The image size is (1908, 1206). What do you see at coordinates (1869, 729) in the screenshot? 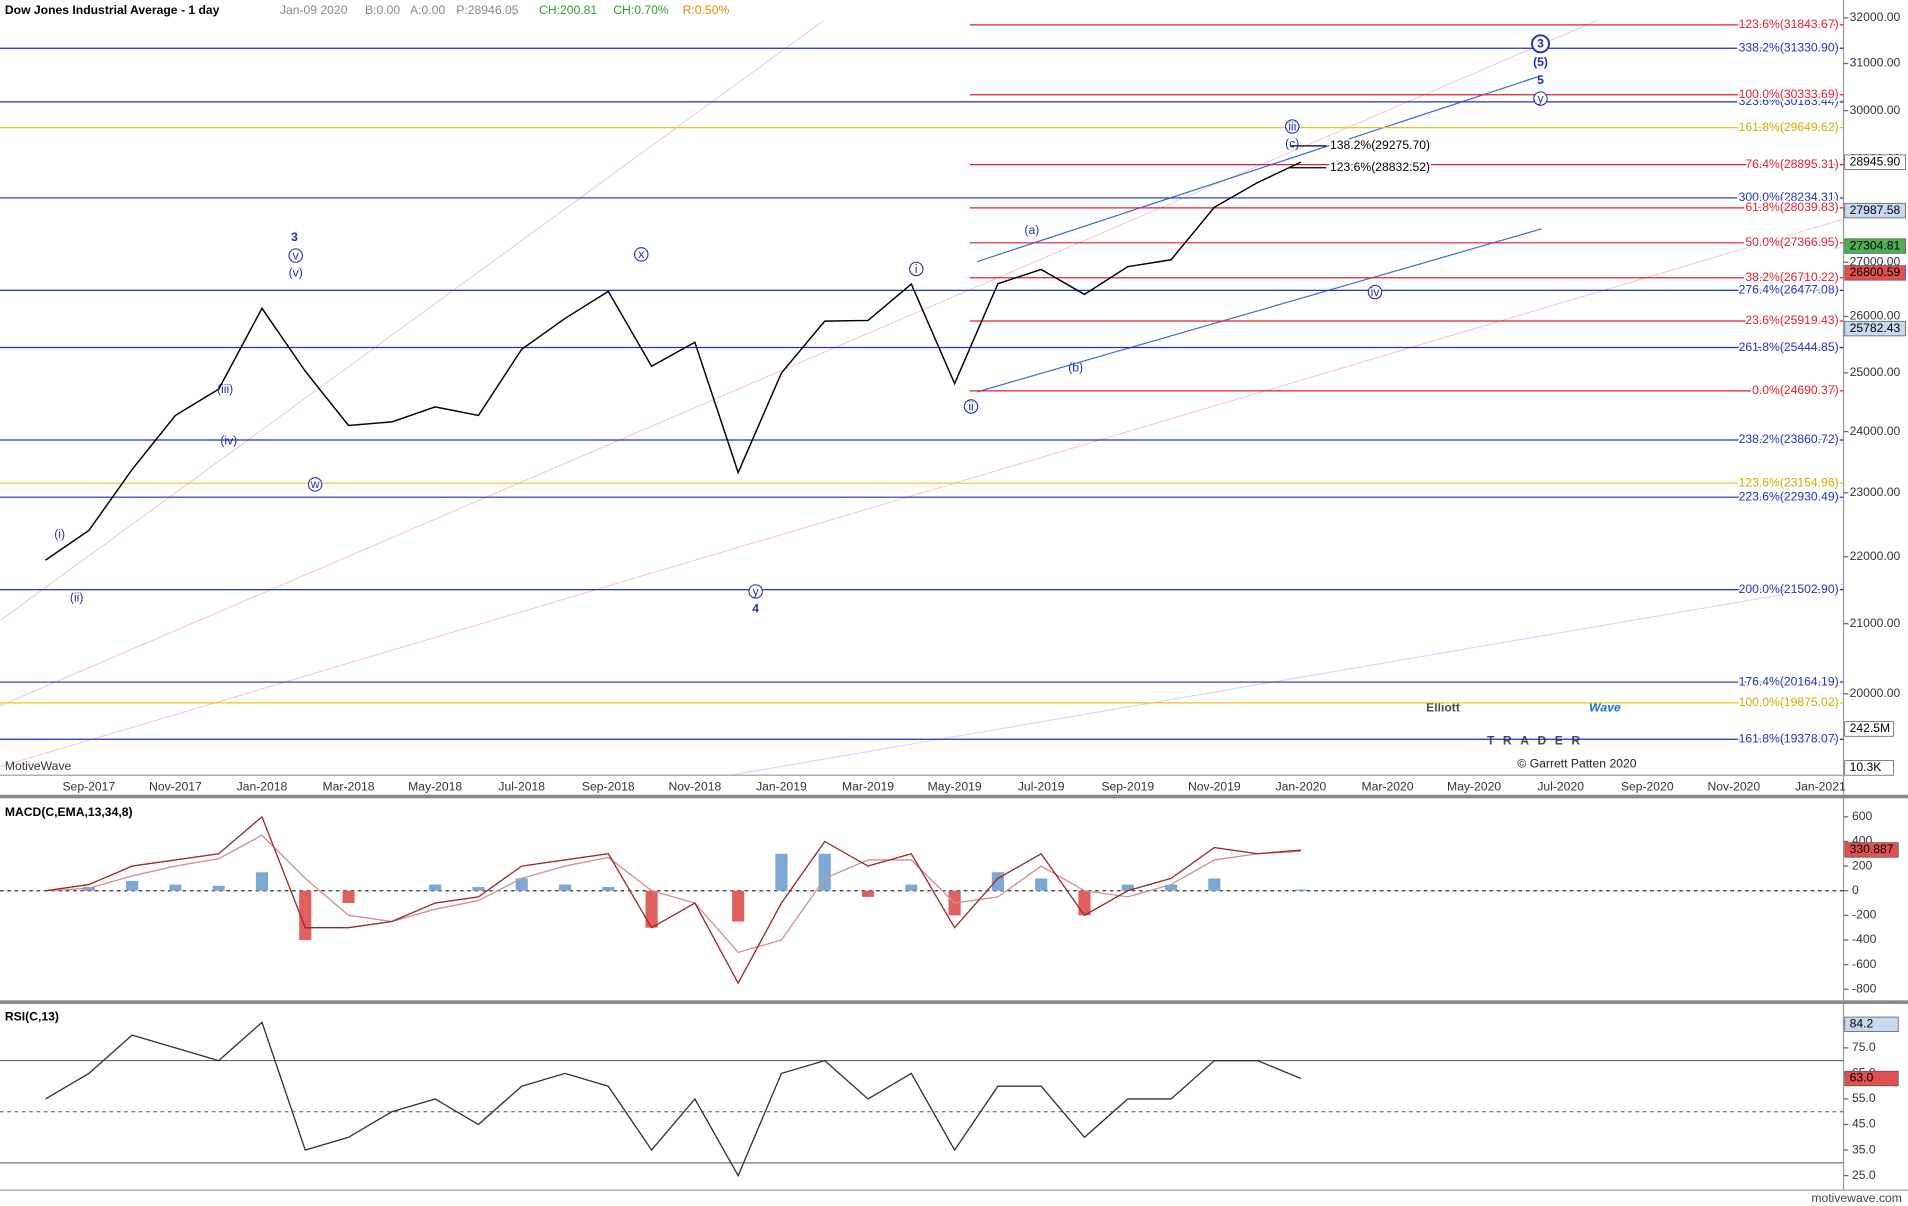
I see `volume-tag` at bounding box center [1869, 729].